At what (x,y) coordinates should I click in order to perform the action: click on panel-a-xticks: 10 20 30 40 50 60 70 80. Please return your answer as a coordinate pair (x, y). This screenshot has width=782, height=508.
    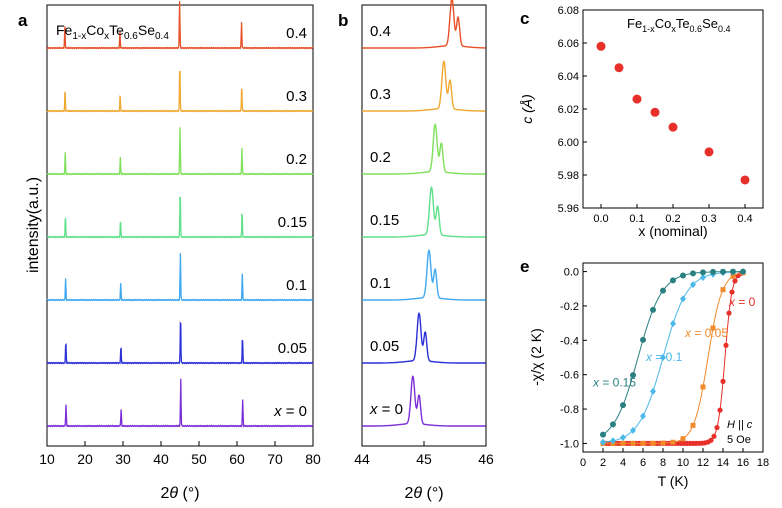
    Looking at the image, I should click on (180, 454).